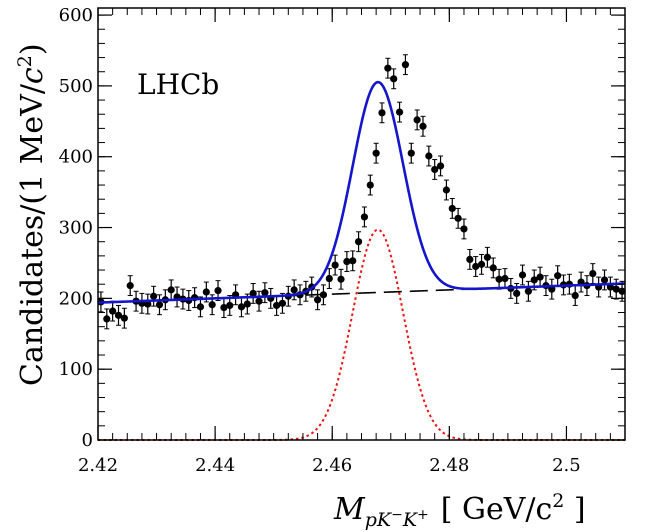 The height and width of the screenshot is (532, 661). I want to click on y-tick-label: 0, so click(87, 440).